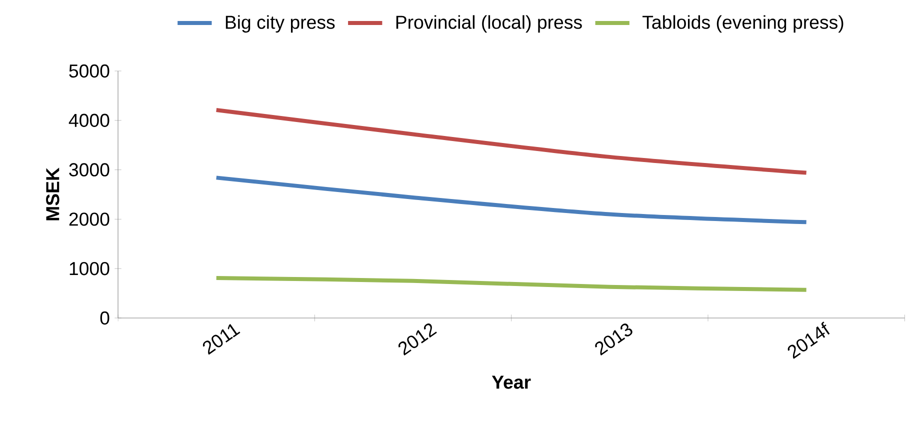  Describe the element at coordinates (90, 269) in the screenshot. I see `y-tick-label: 1000` at that location.